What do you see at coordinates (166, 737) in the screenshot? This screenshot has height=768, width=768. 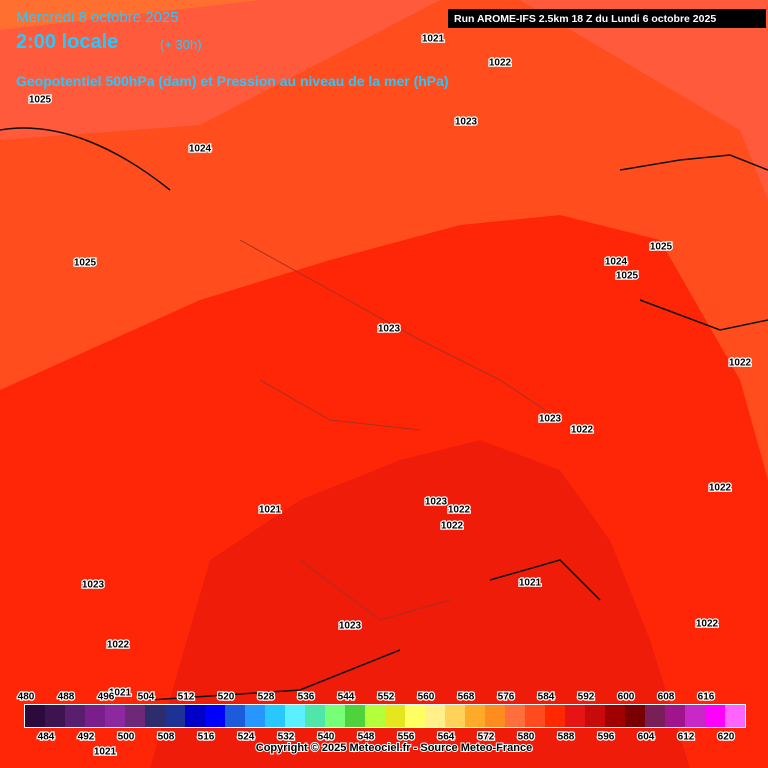 I see `legend-label: 508` at bounding box center [166, 737].